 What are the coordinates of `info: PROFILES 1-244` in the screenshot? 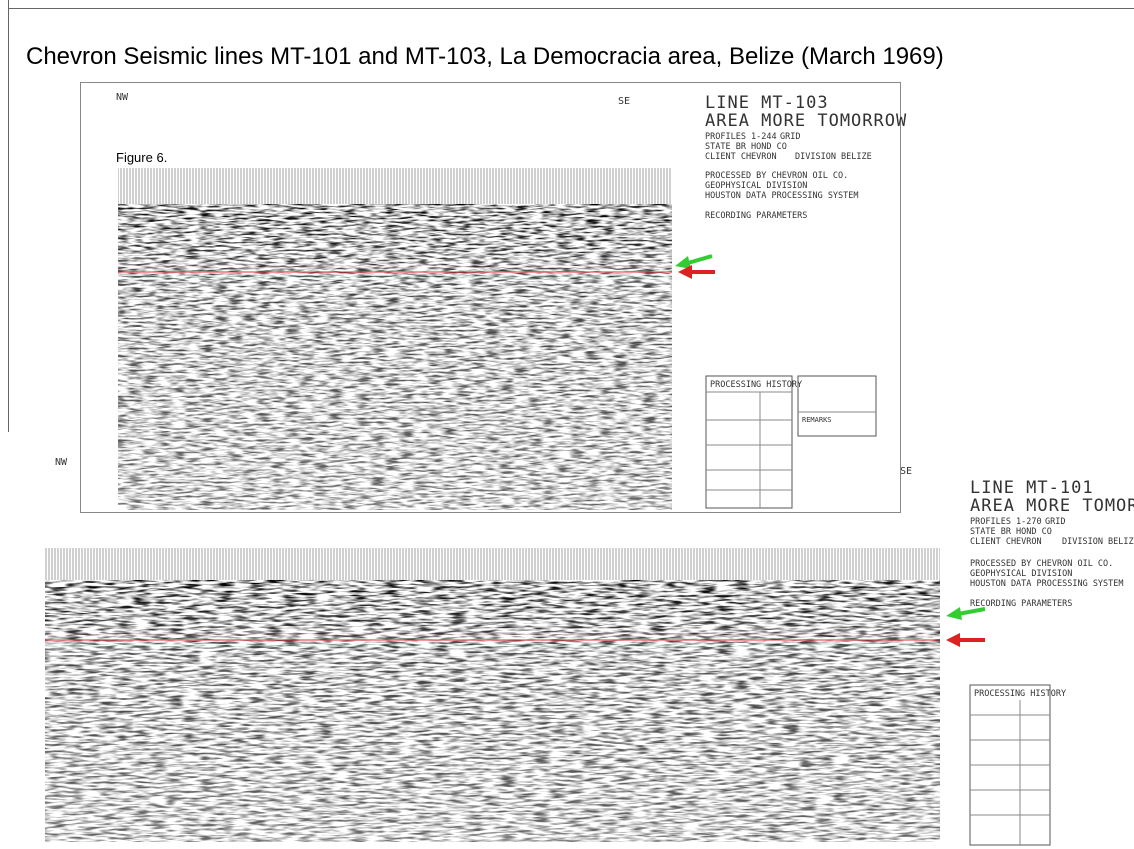 It's located at (741, 137).